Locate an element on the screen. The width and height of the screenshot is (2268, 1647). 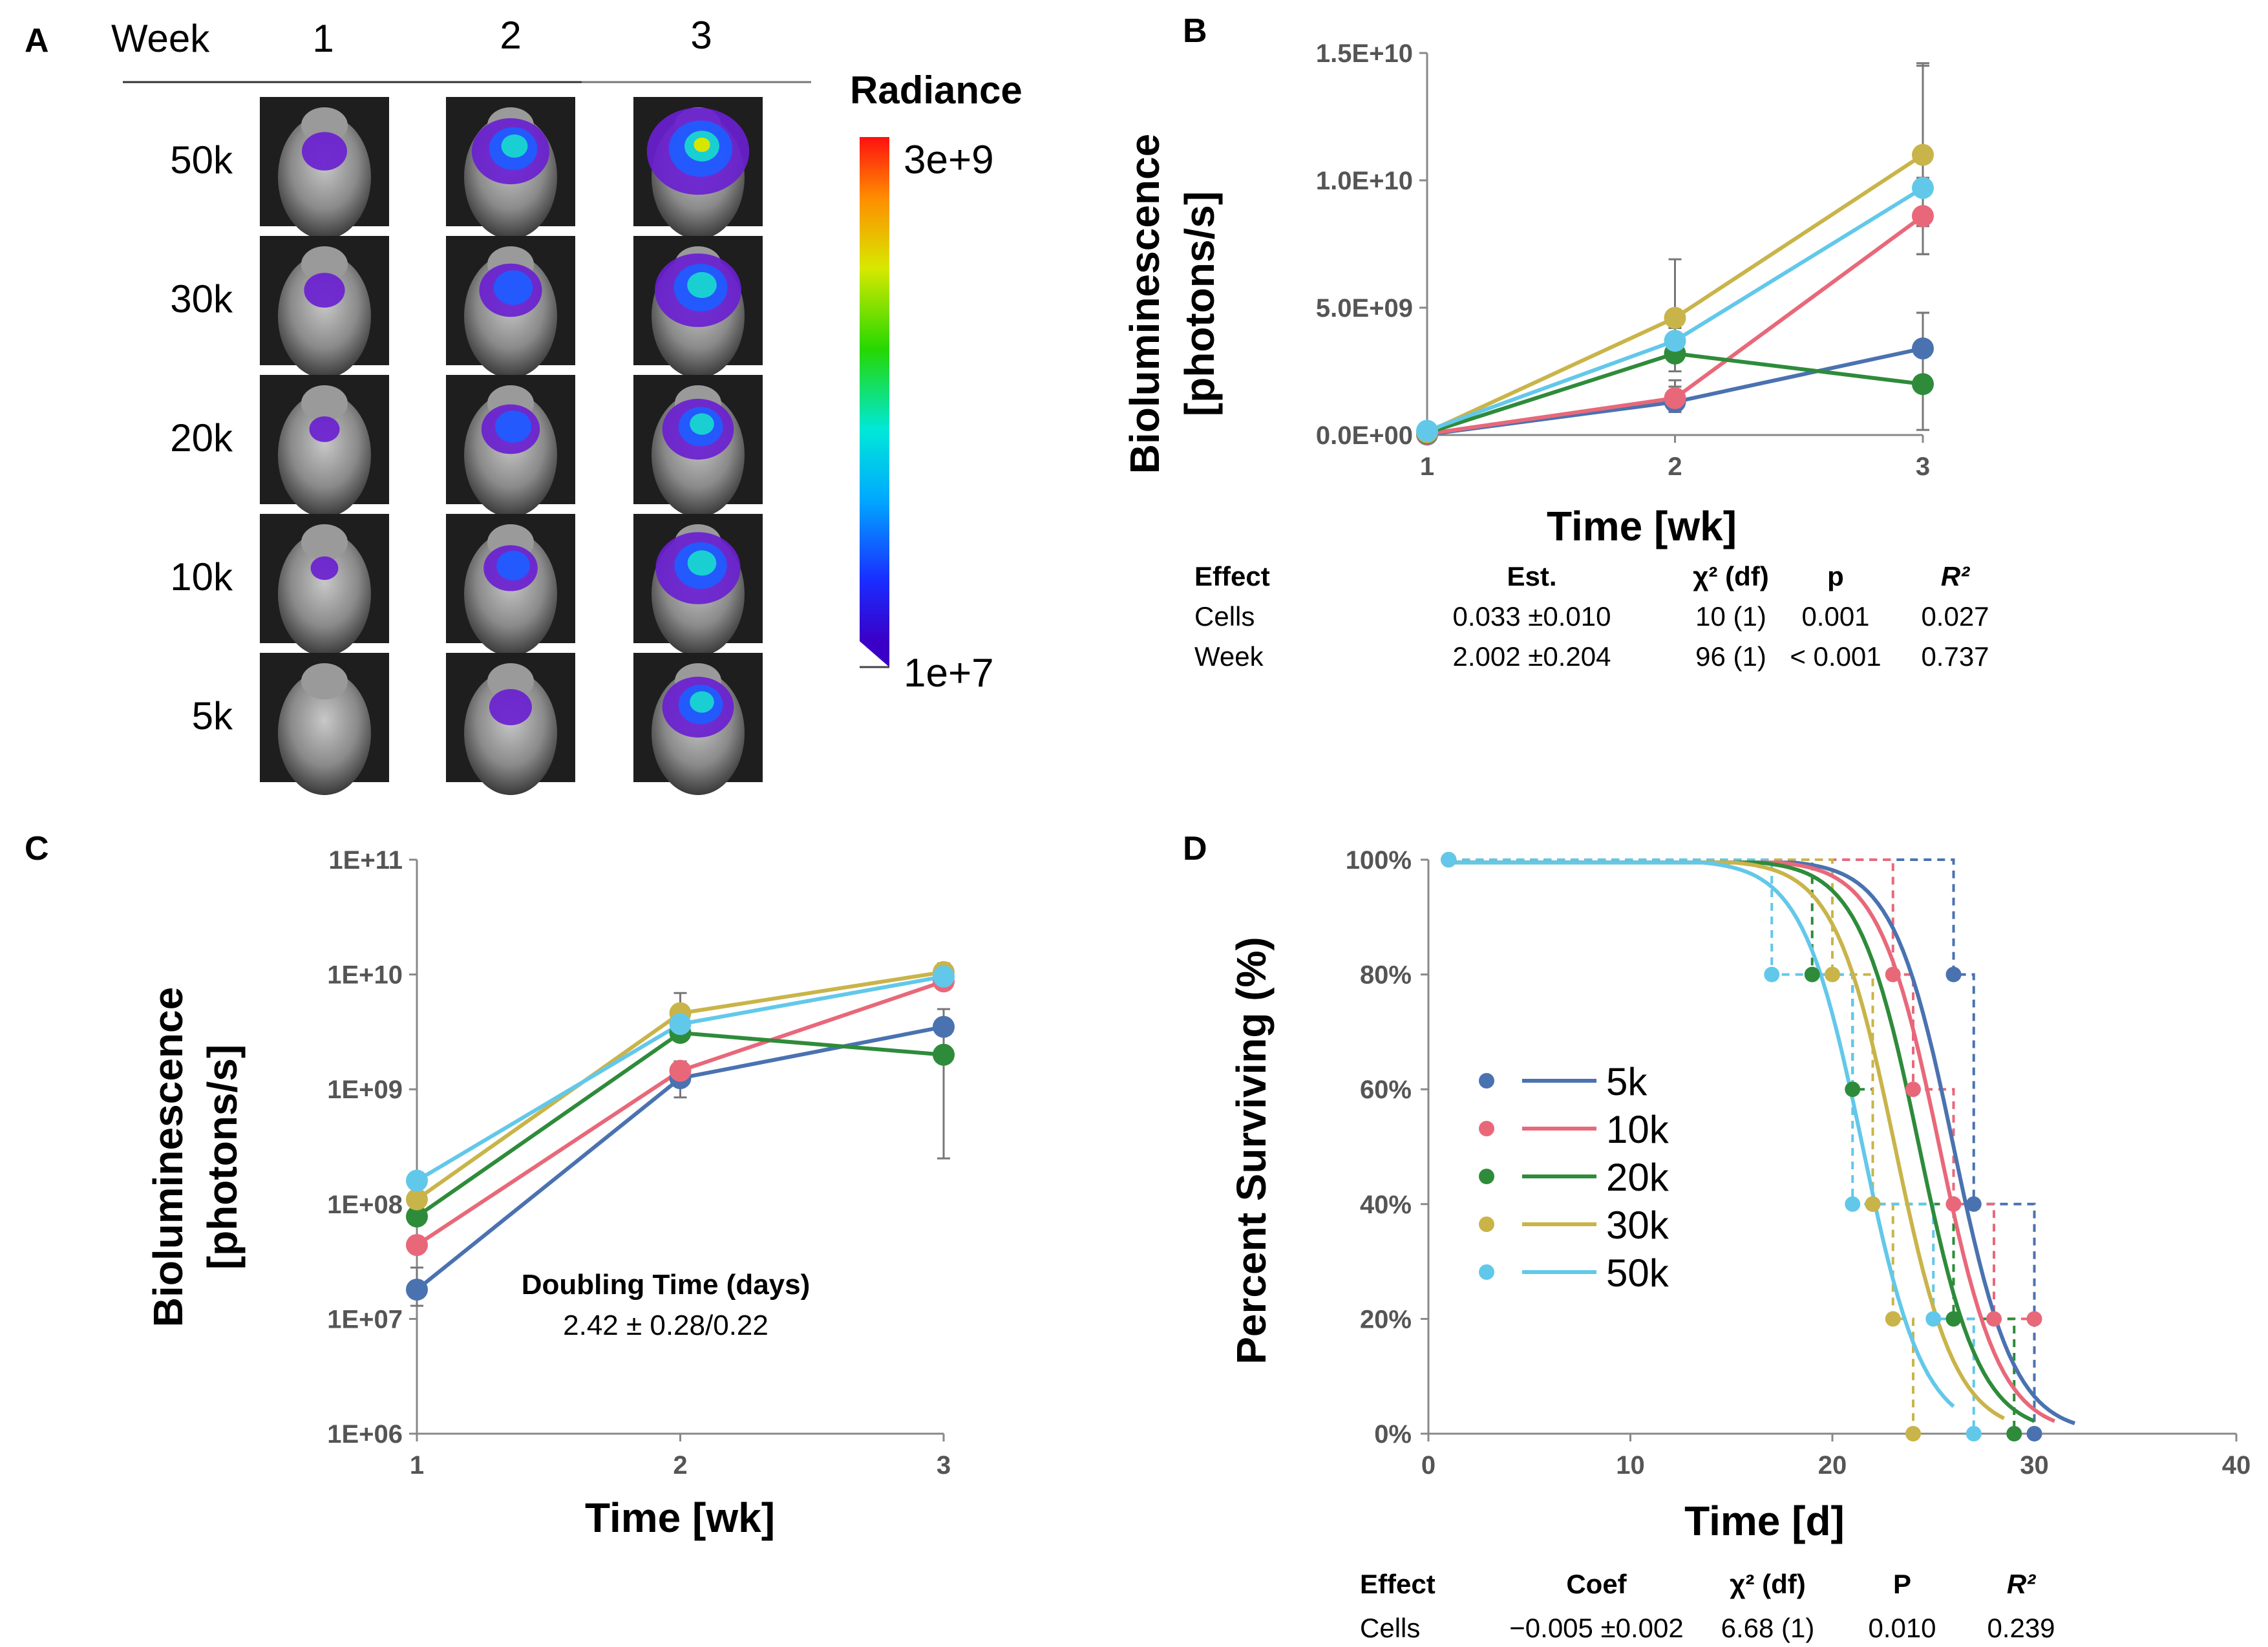
km-step-20k is located at coordinates (1732, 1146).